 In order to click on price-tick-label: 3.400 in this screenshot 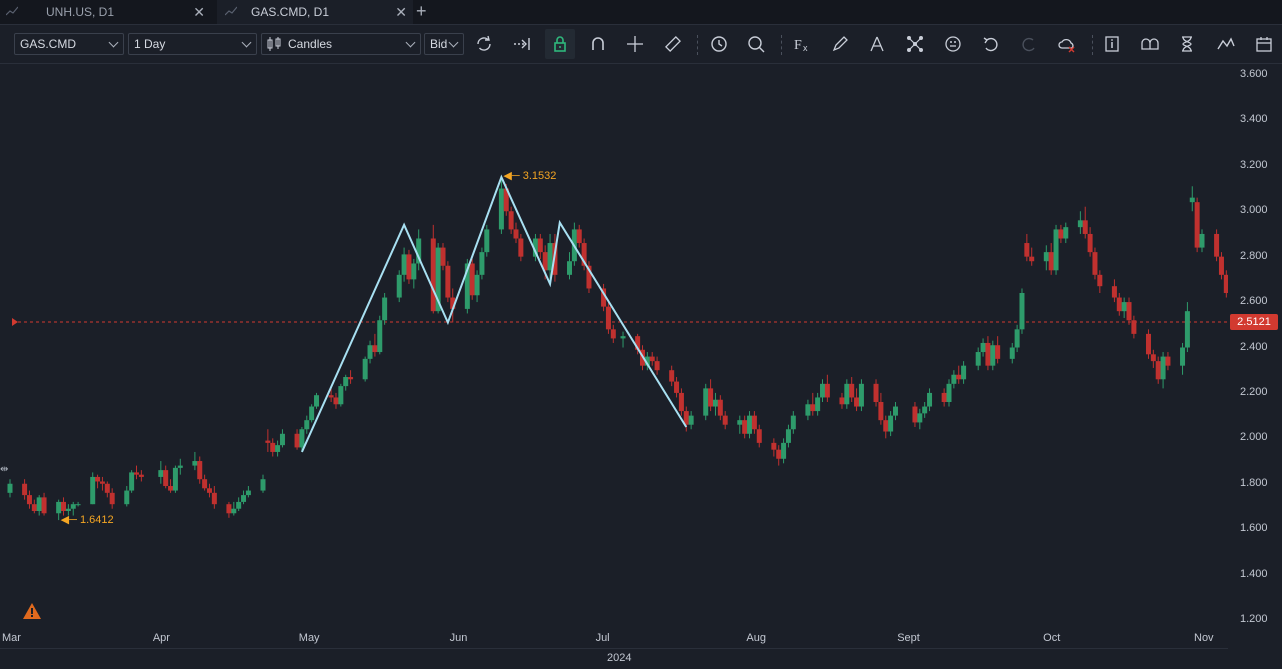, I will do `click(1254, 119)`.